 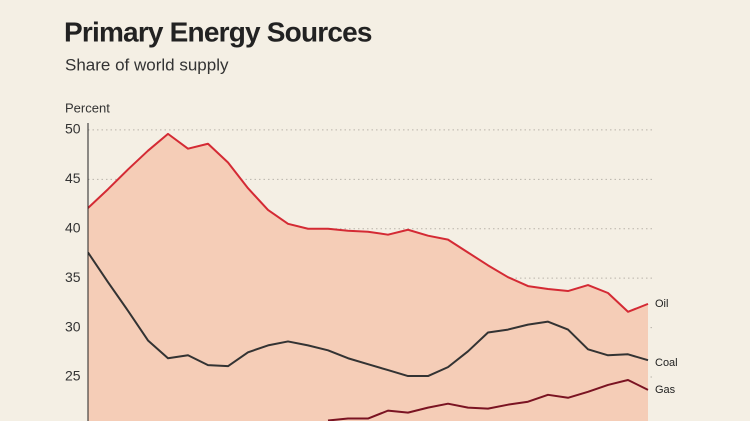 I want to click on y-tick-label: 40, so click(x=73, y=227).